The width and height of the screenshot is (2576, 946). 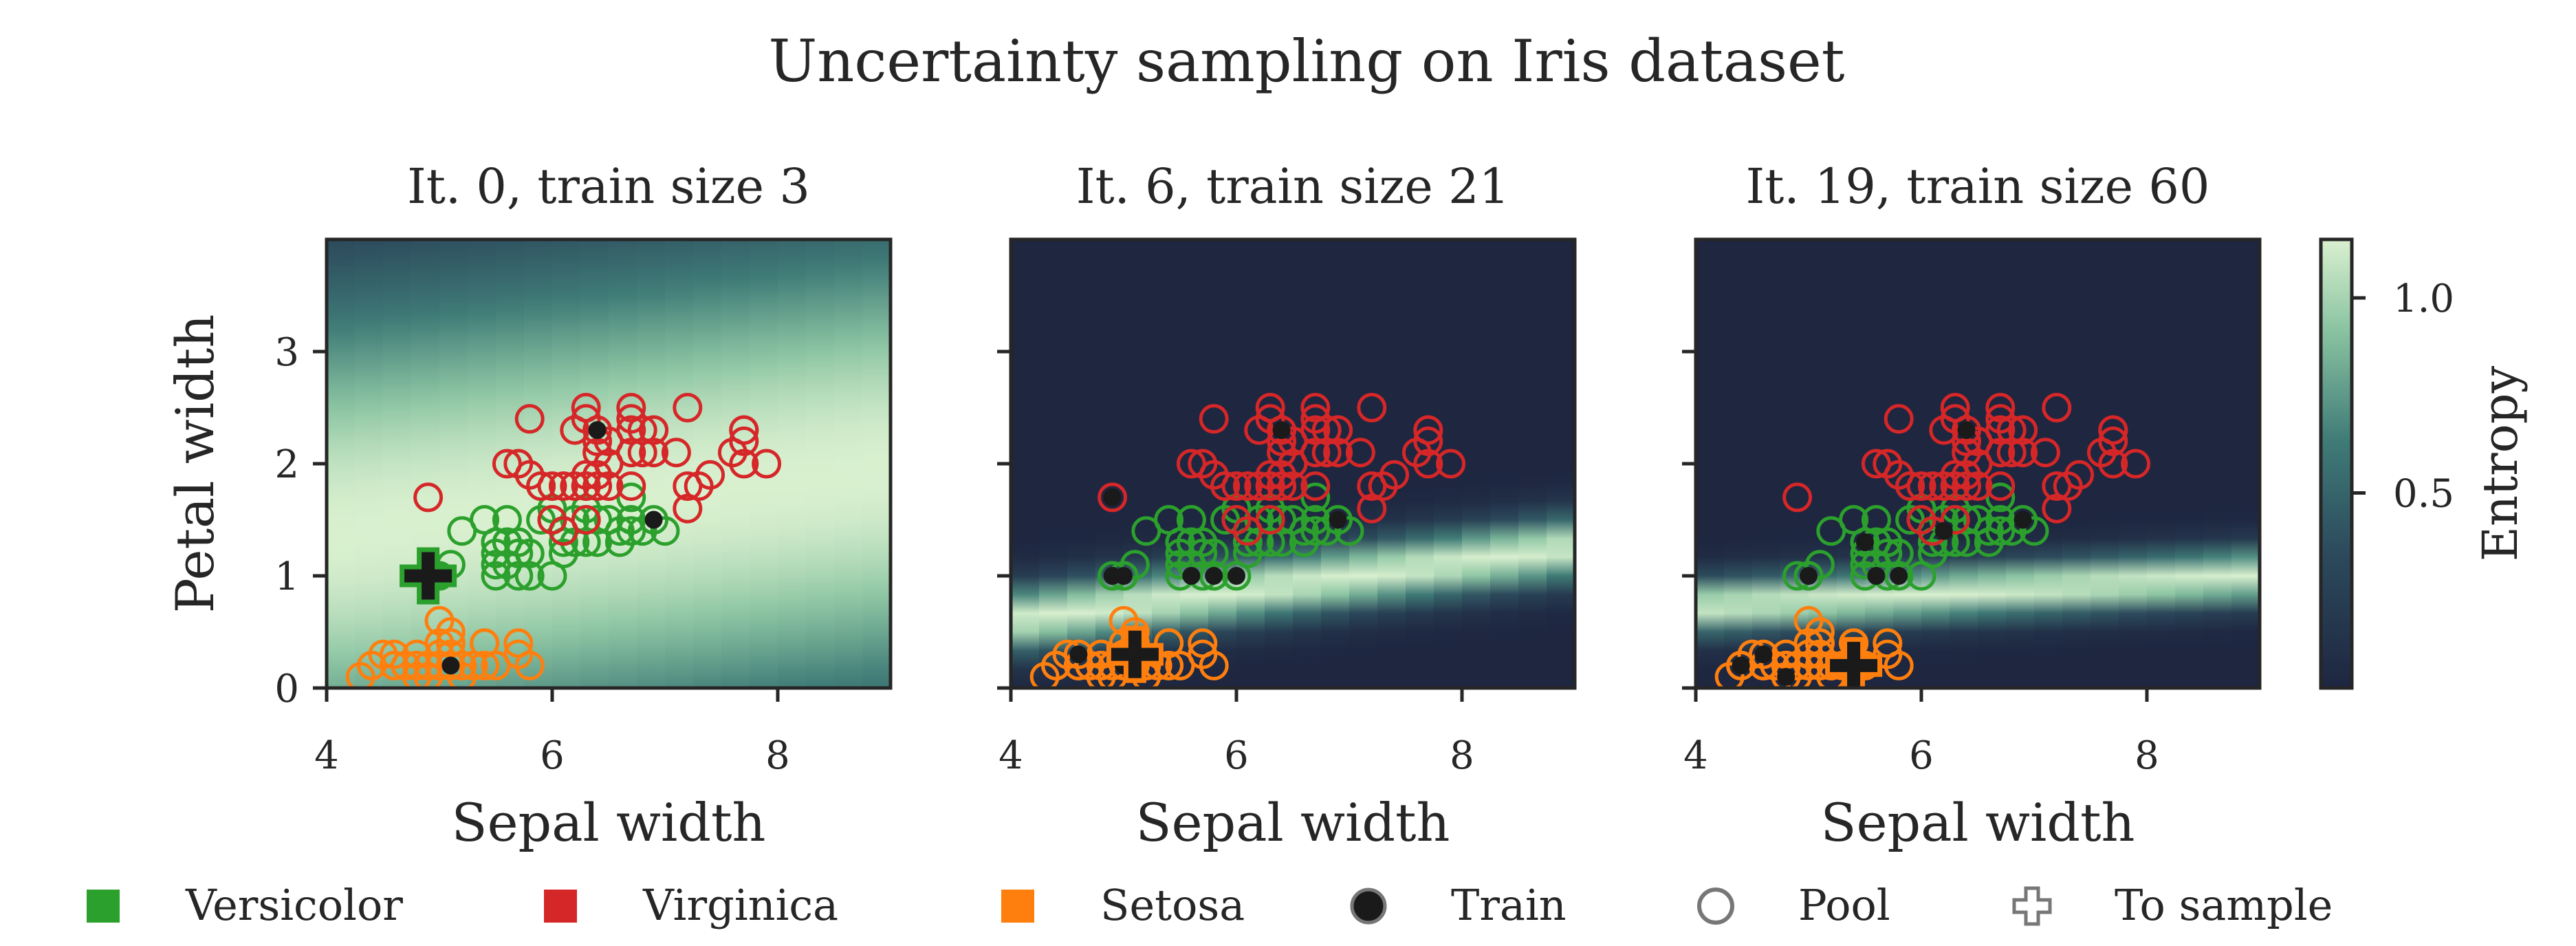 I want to click on colorbar-label: Entropy, so click(x=2500, y=463).